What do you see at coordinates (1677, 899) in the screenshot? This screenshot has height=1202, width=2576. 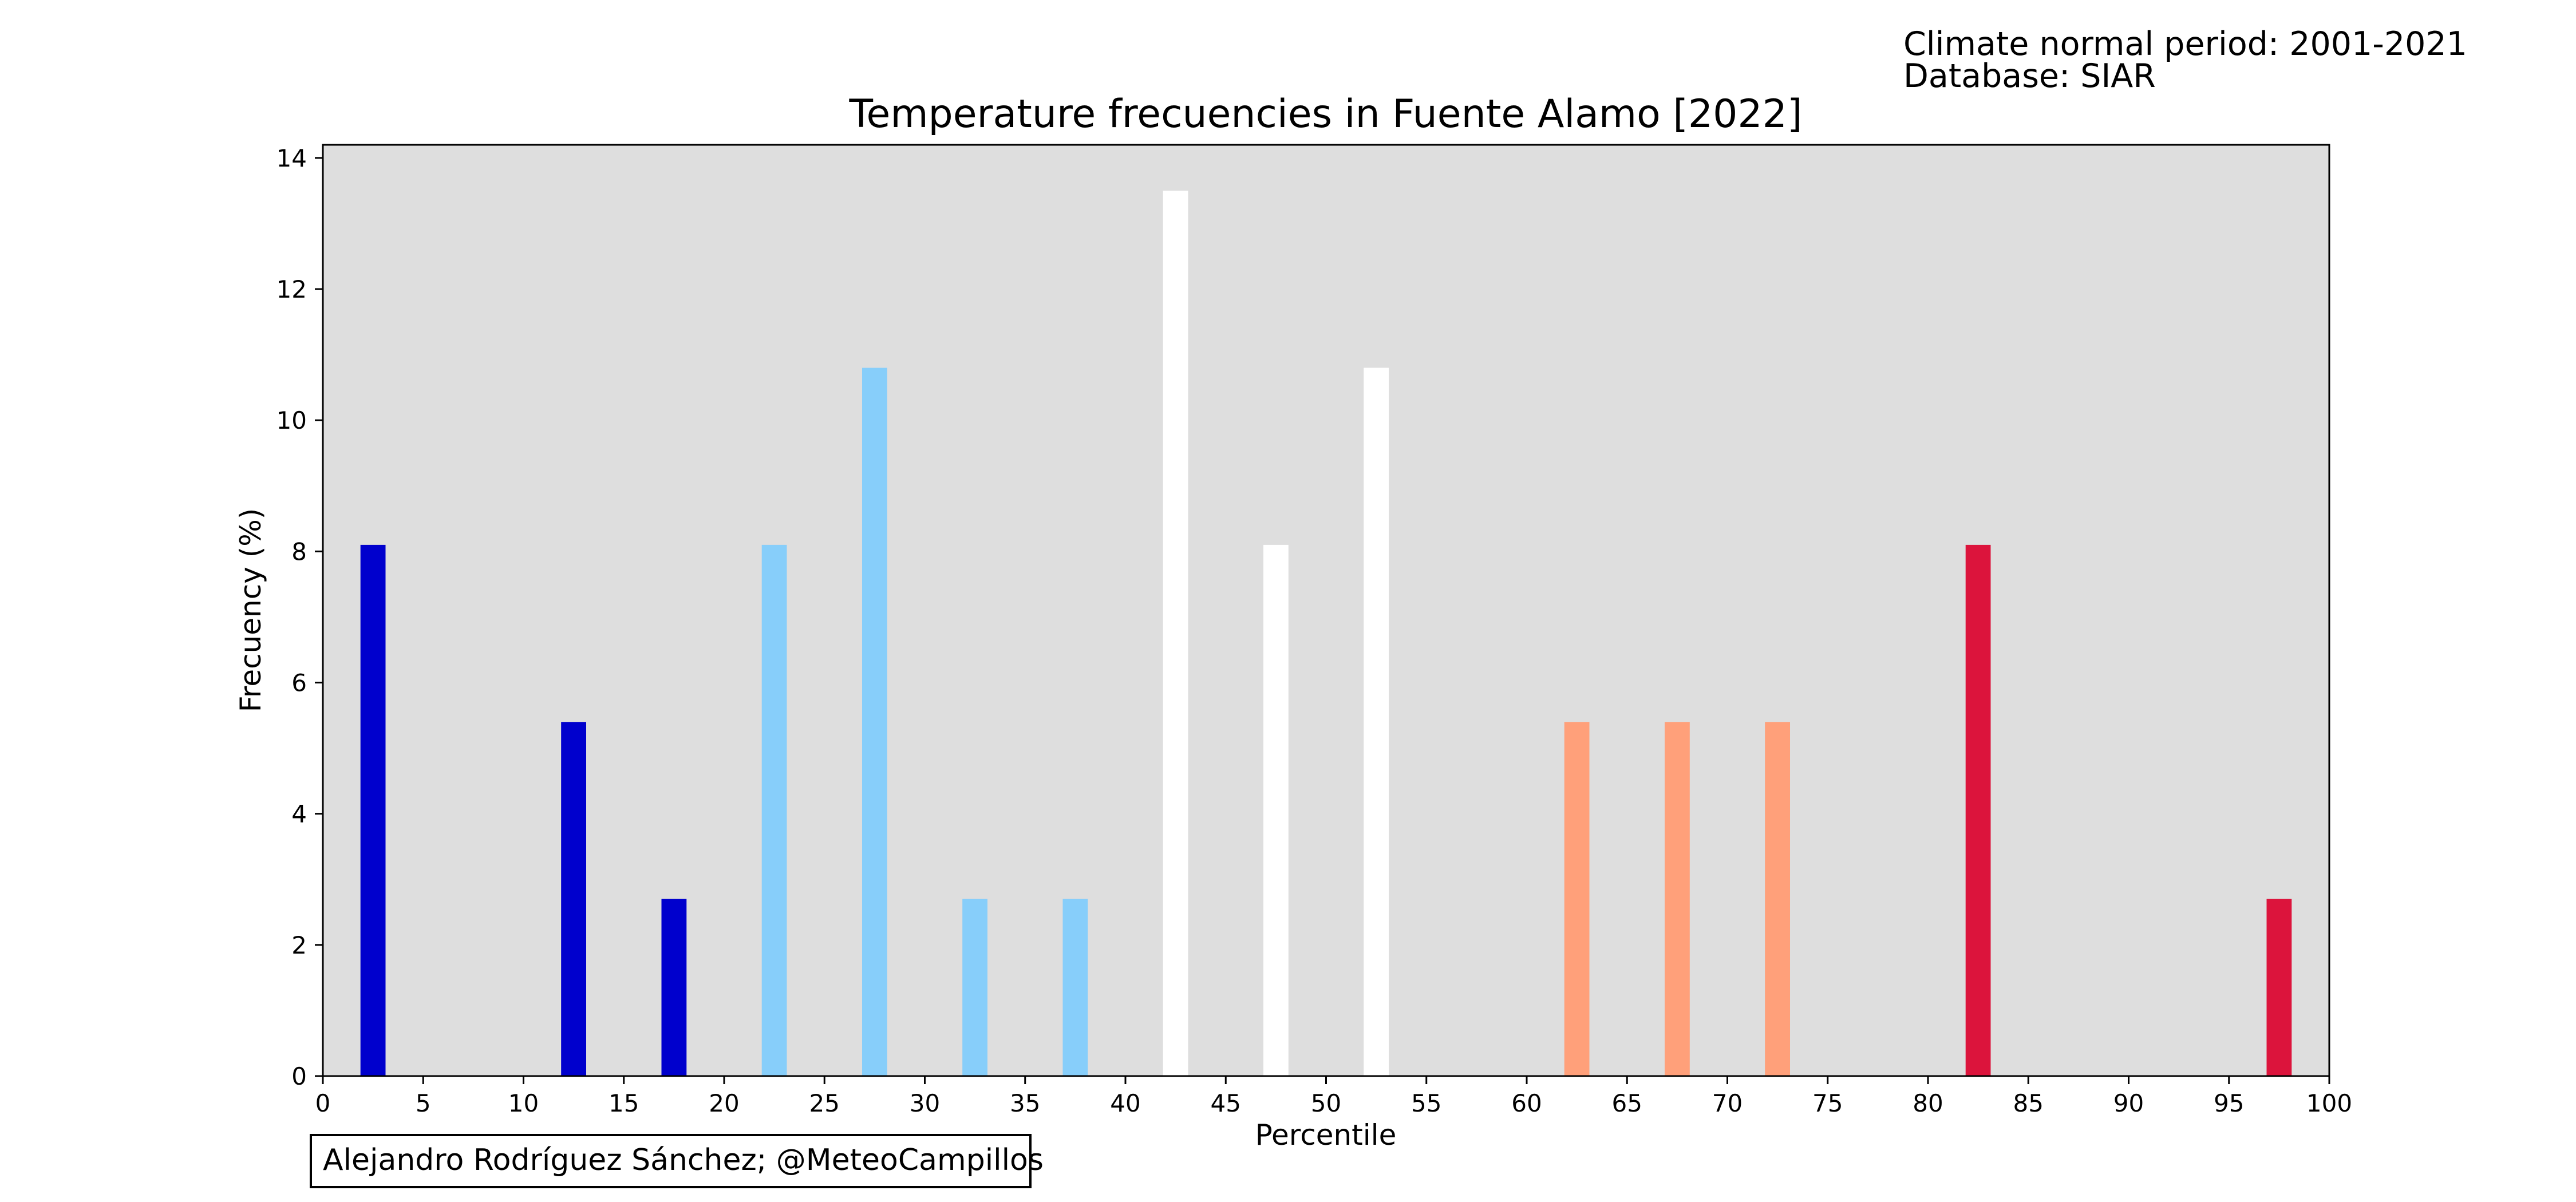 I see `bar-p67.5` at bounding box center [1677, 899].